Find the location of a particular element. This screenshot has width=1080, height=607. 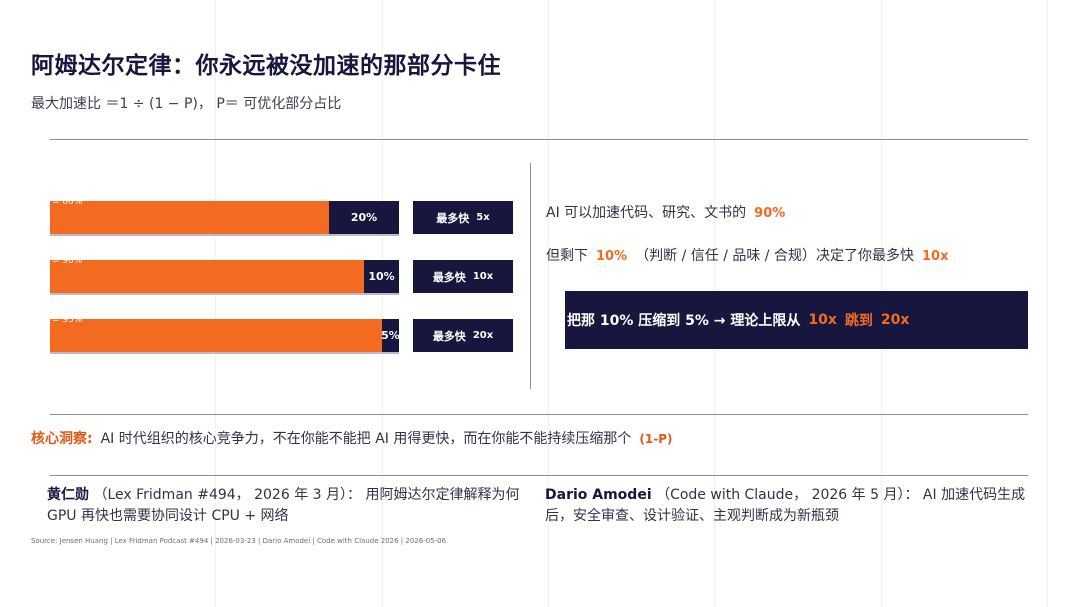

statement-text: （判断 / 信任 / 品味 / 合规）决定了你最多快 is located at coordinates (774, 256).